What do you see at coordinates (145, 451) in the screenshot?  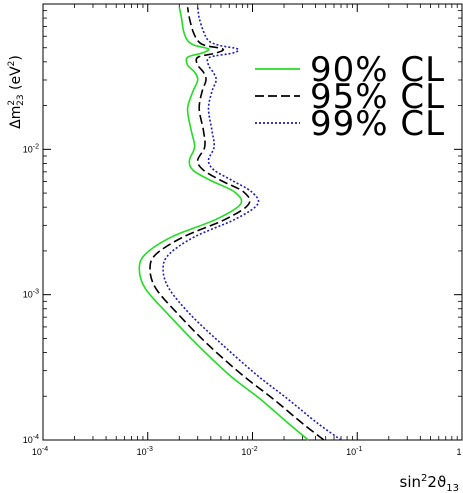 I see `x-tick-label: 10⁻³` at bounding box center [145, 451].